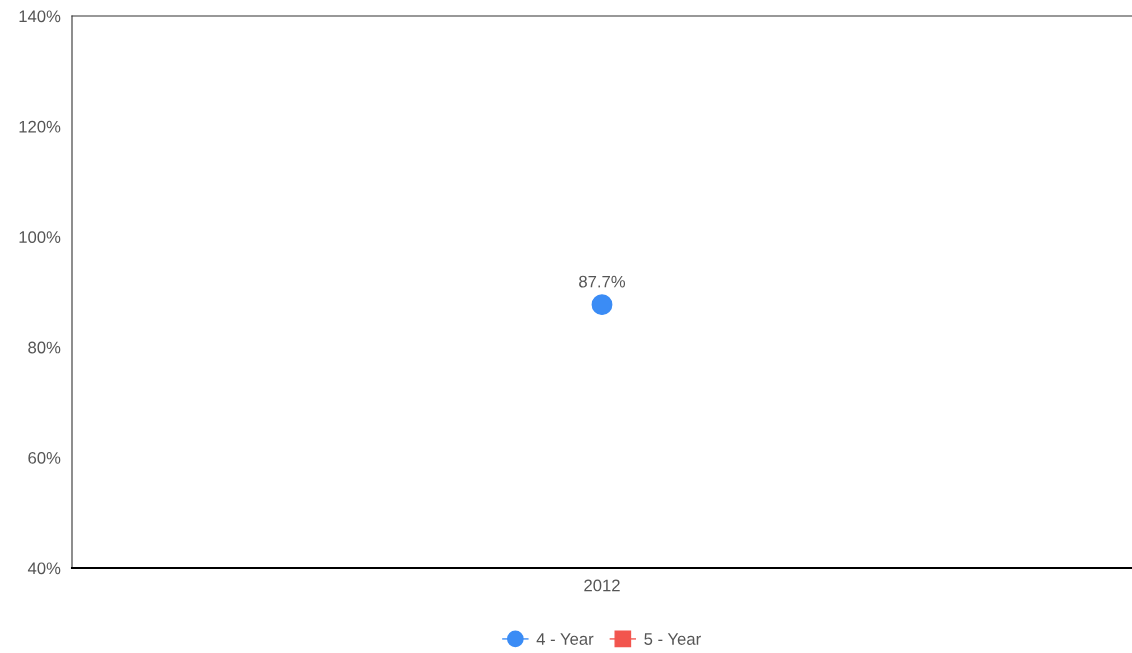 The width and height of the screenshot is (1132, 653). Describe the element at coordinates (40, 16) in the screenshot. I see `y-tick-label: 140%` at that location.